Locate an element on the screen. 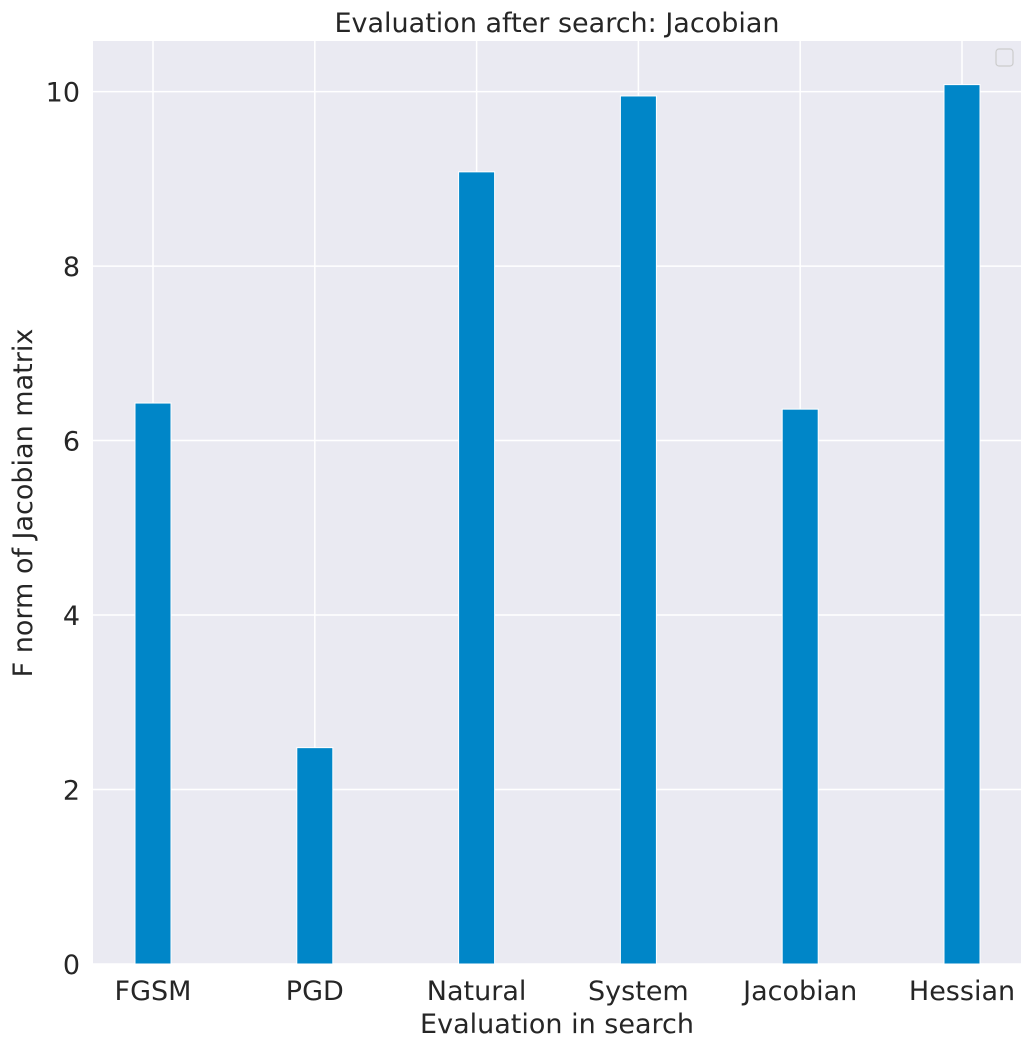  y-axis-label: F norm of Jacobian matrix is located at coordinates (23, 503).